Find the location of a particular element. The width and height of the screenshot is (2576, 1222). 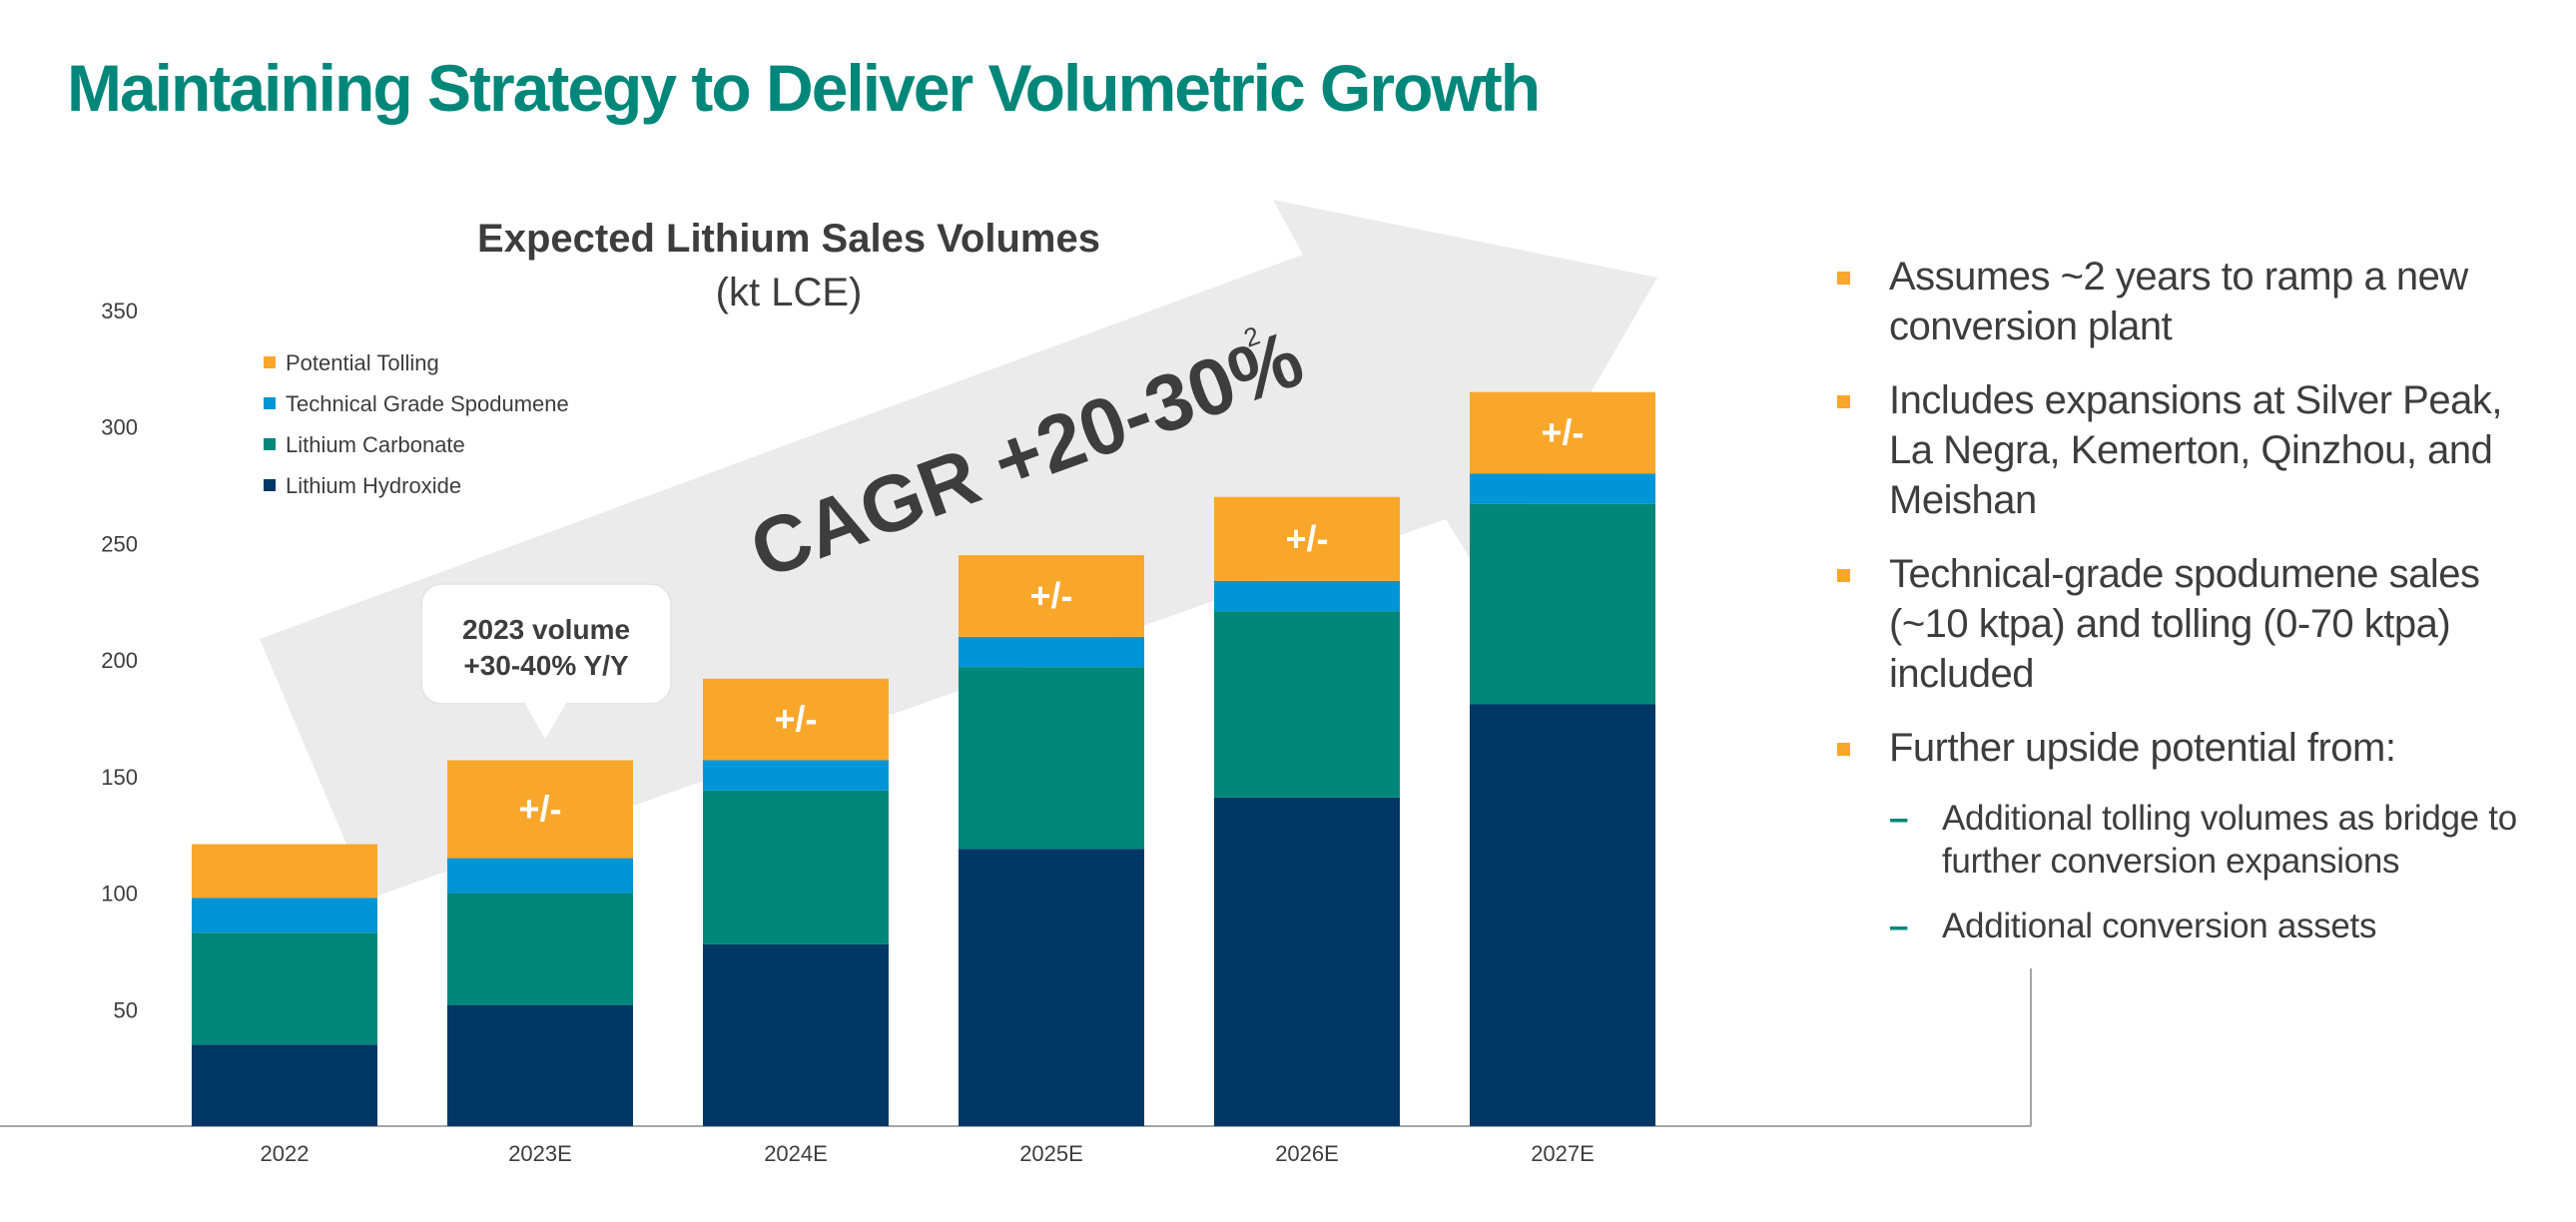

x-tick-label: 2025E is located at coordinates (1051, 1153).